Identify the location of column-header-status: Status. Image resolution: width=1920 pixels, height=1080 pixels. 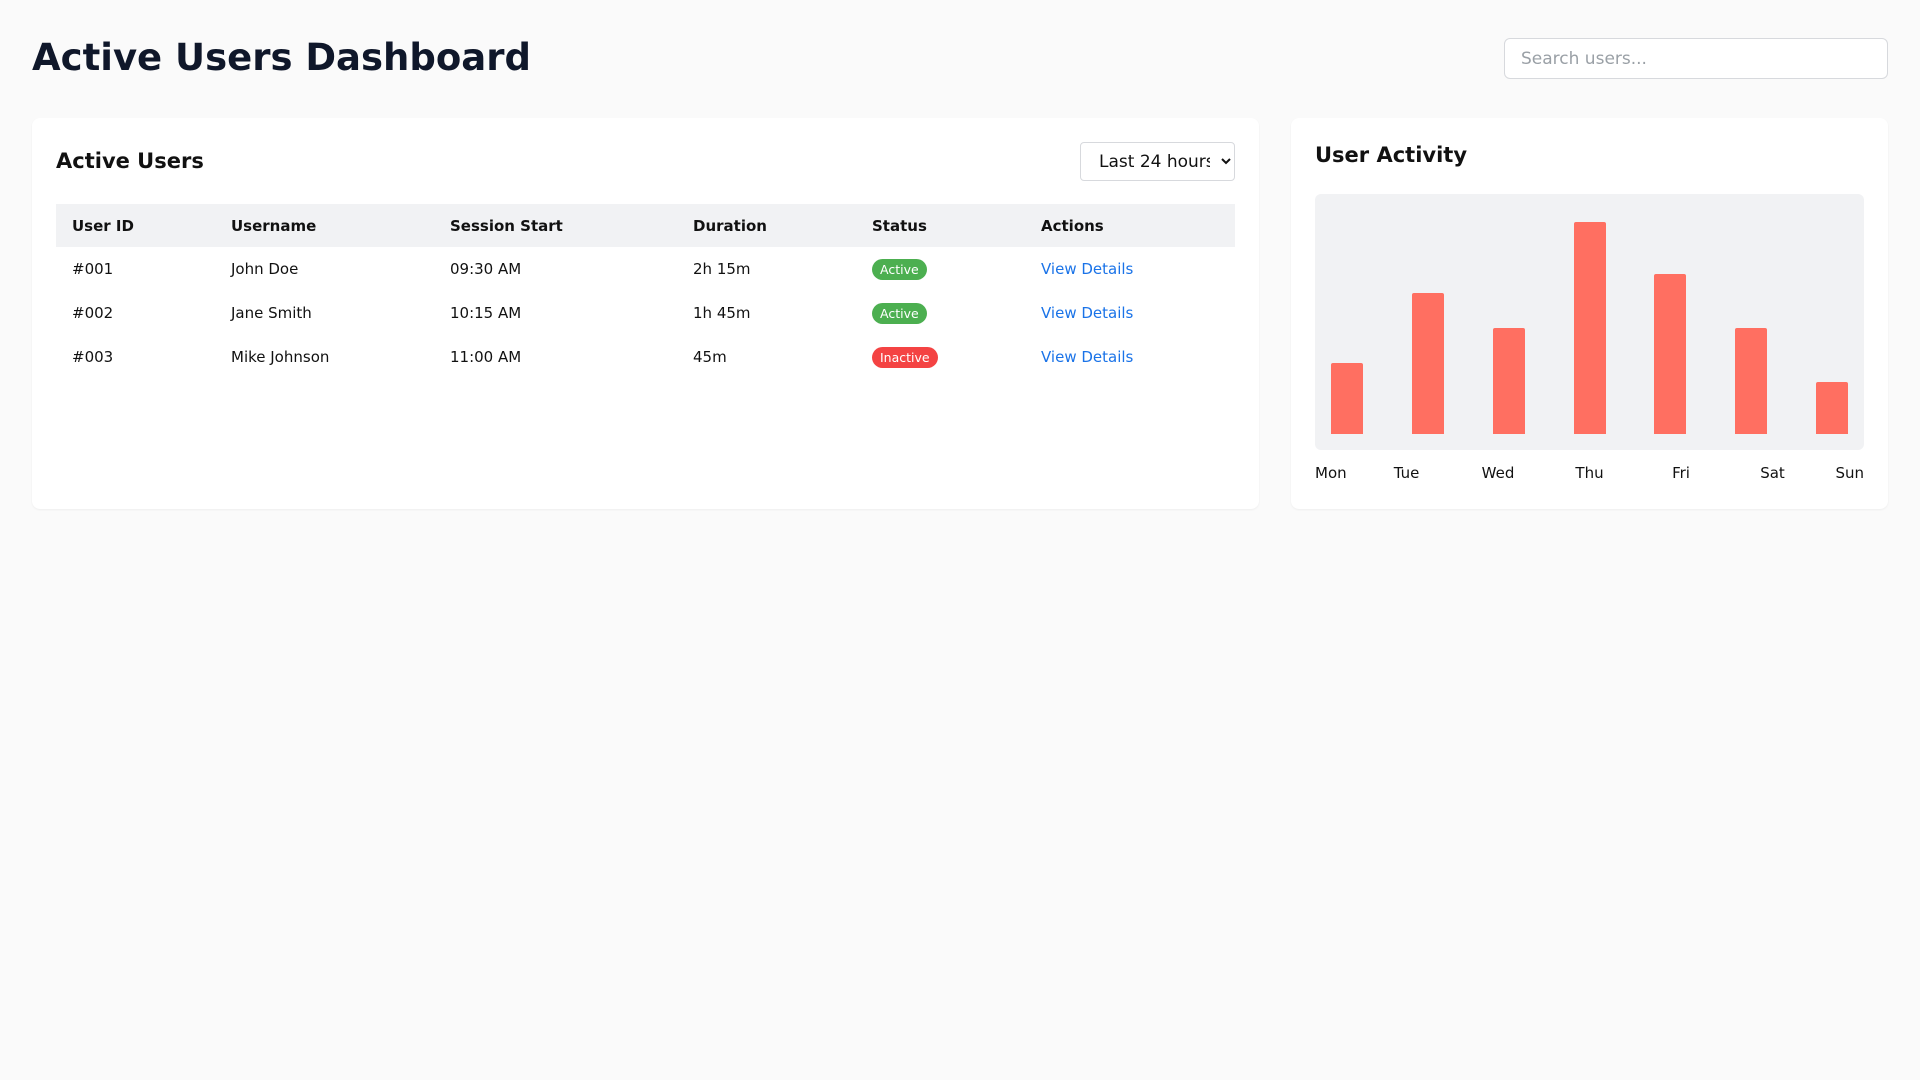
(940, 225).